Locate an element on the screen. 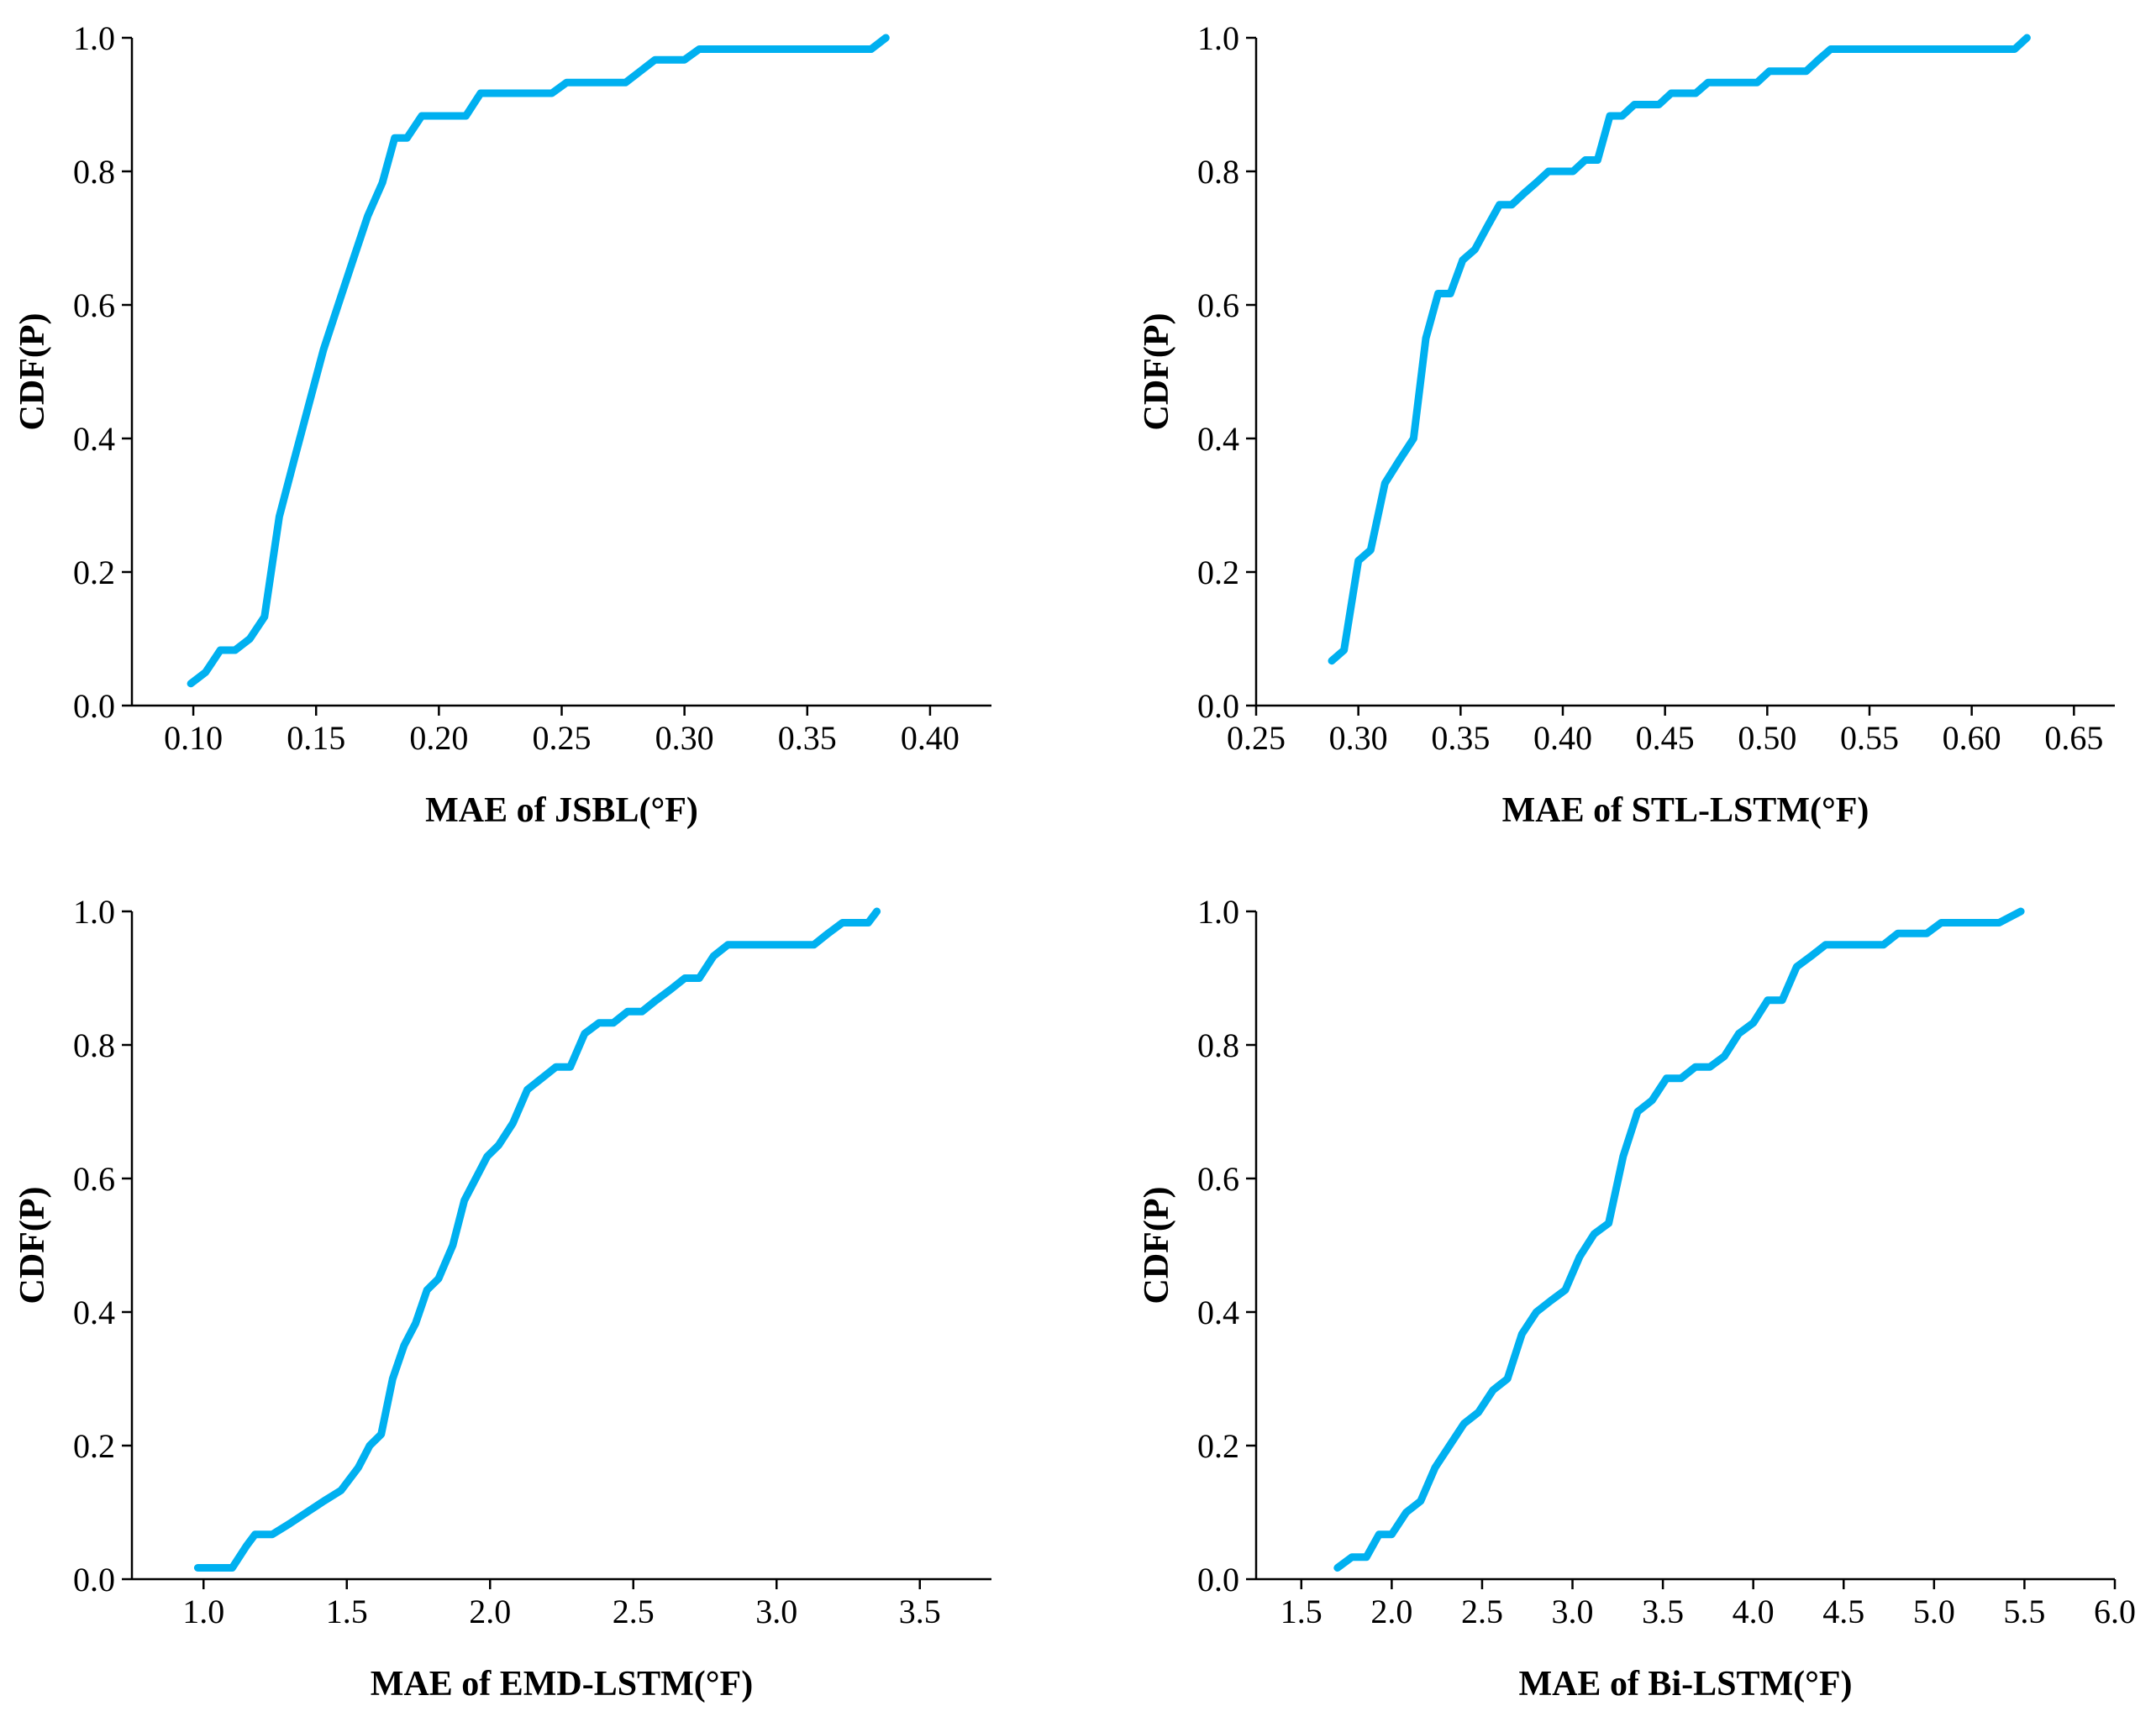  x-tick-label: 4.5 is located at coordinates (1843, 1611).